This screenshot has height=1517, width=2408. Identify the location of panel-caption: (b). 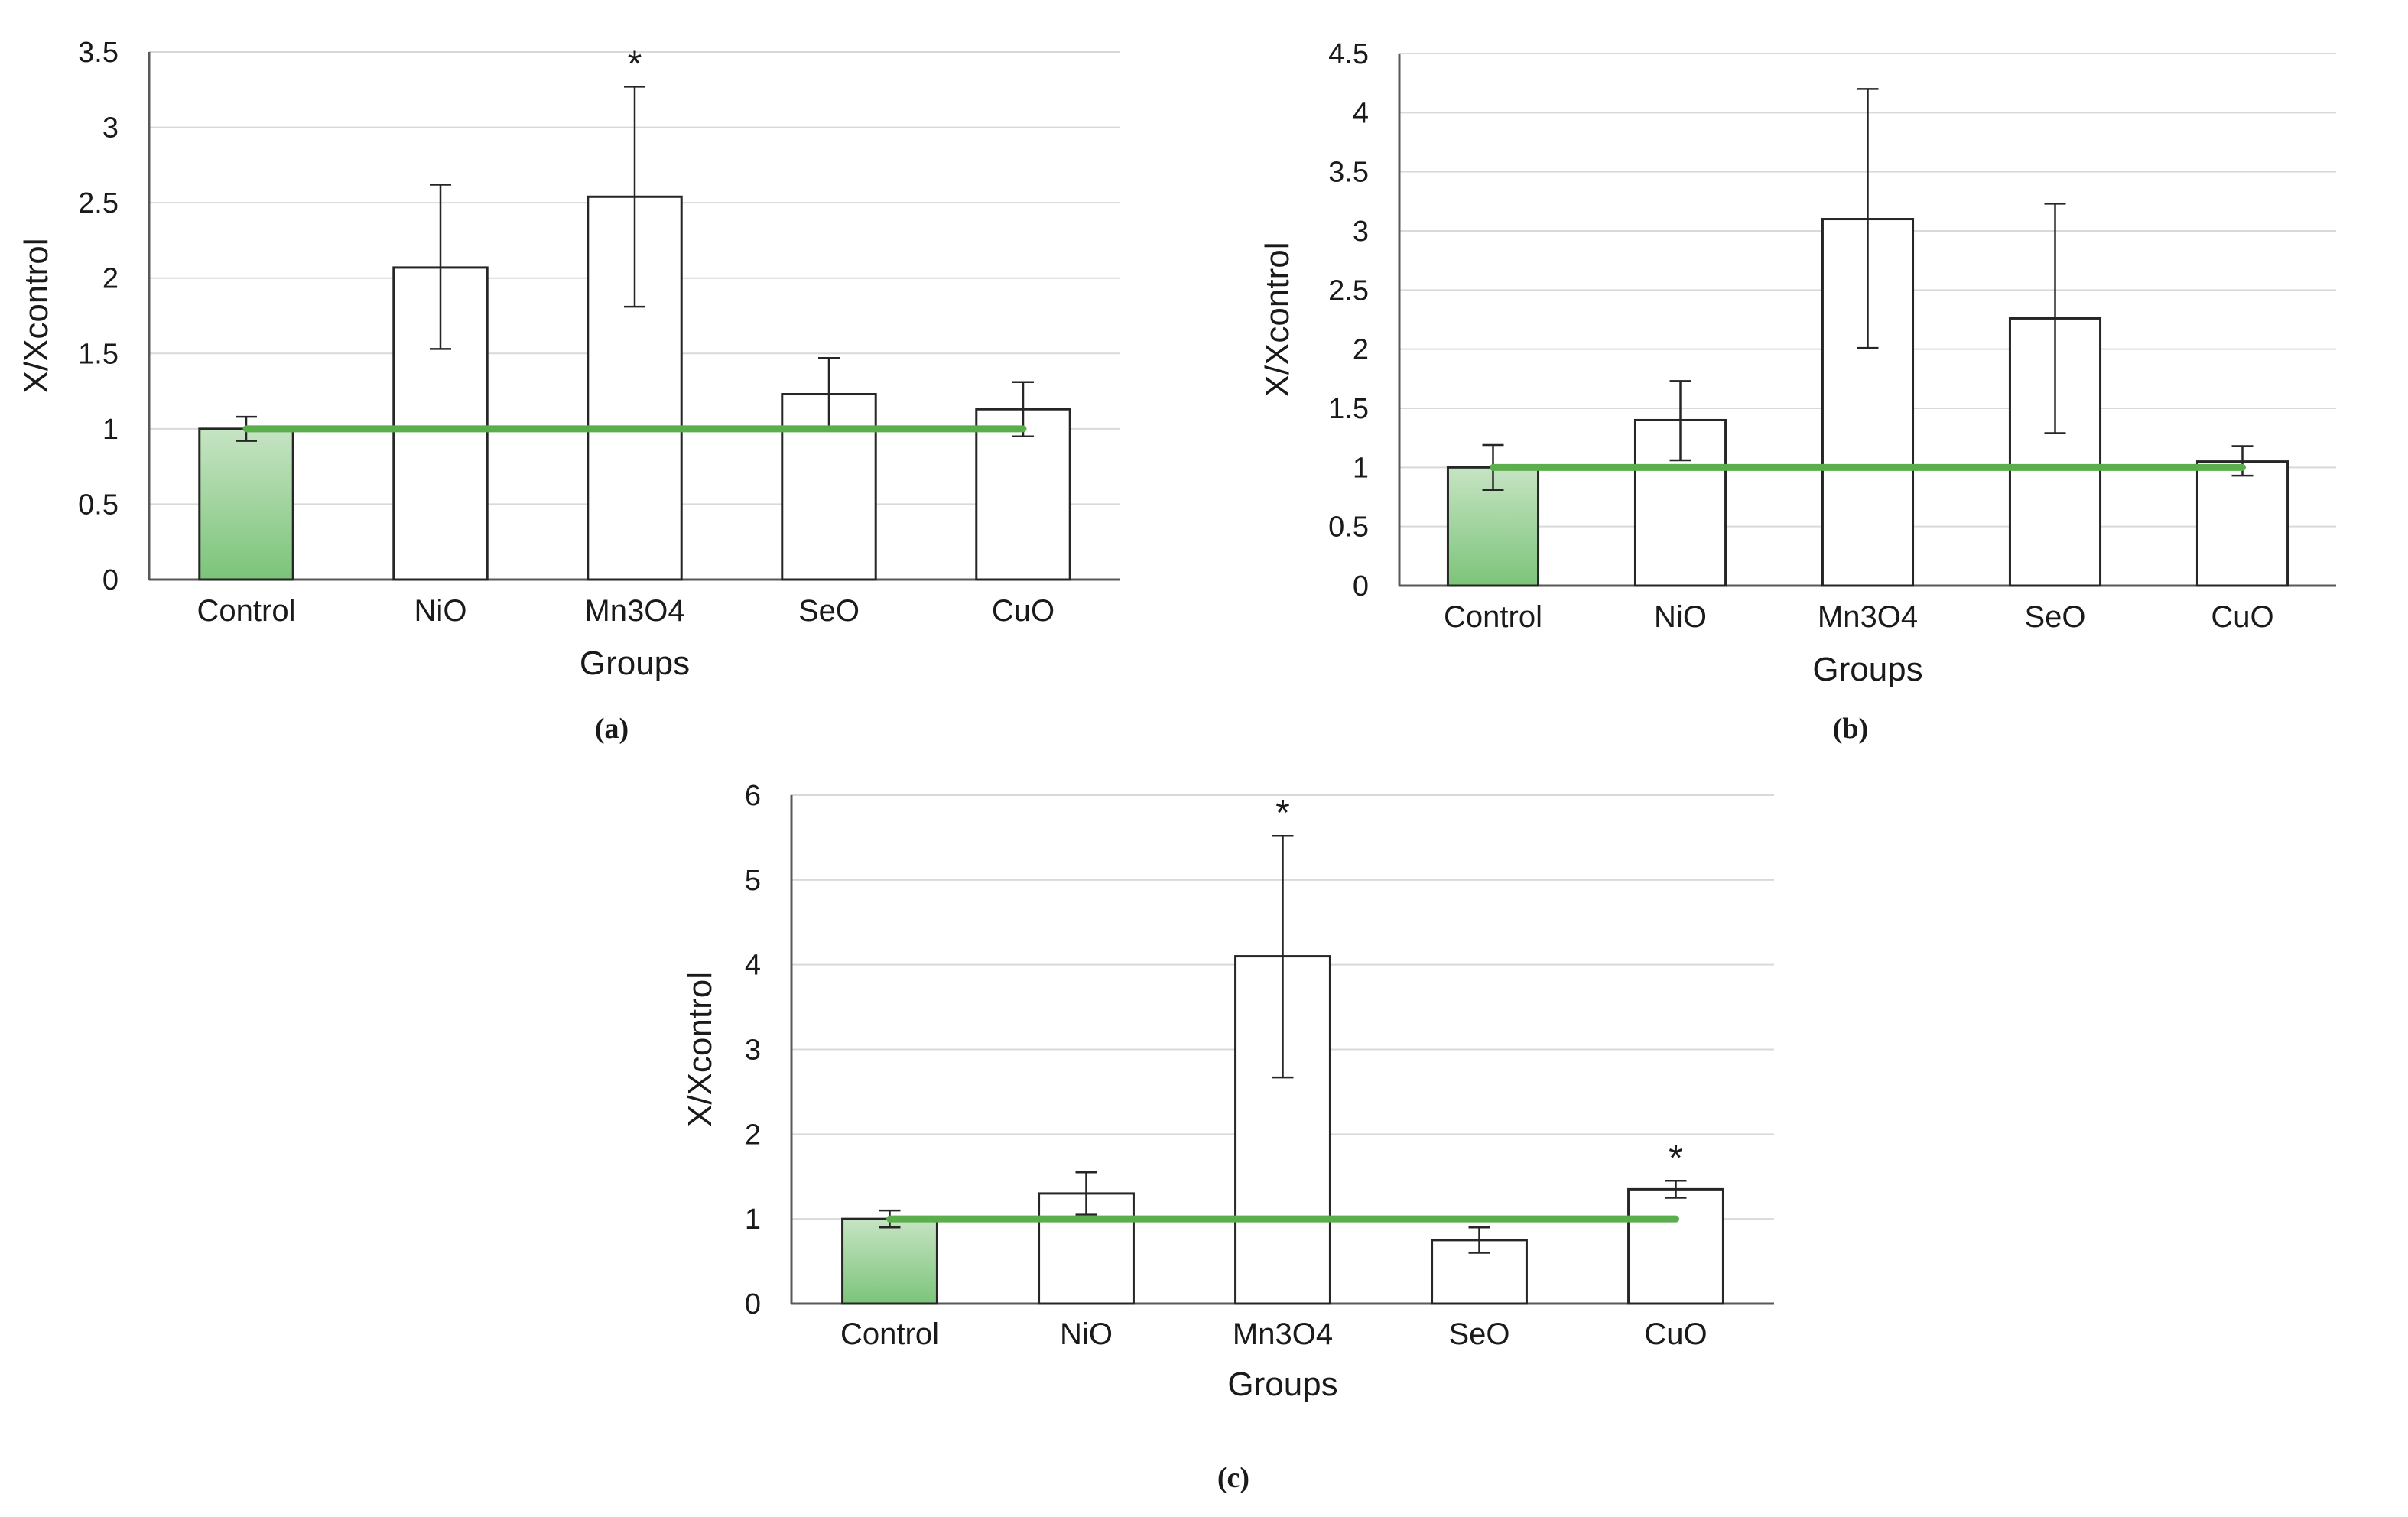
(1850, 729).